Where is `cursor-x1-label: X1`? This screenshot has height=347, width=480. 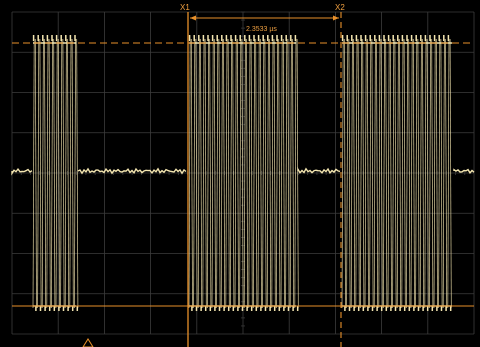 cursor-x1-label: X1 is located at coordinates (185, 7).